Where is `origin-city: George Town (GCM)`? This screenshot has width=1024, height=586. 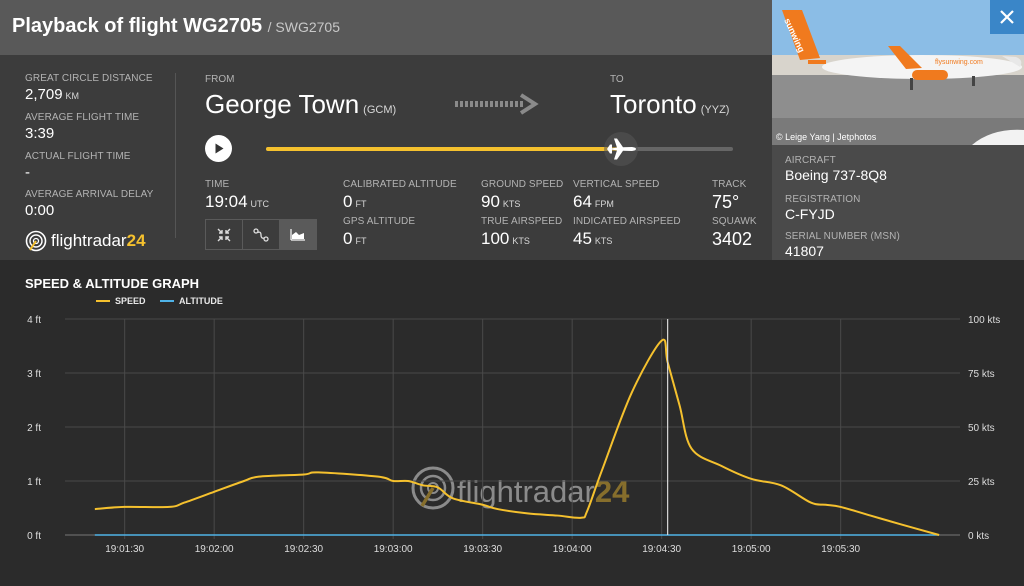 origin-city: George Town (GCM) is located at coordinates (301, 104).